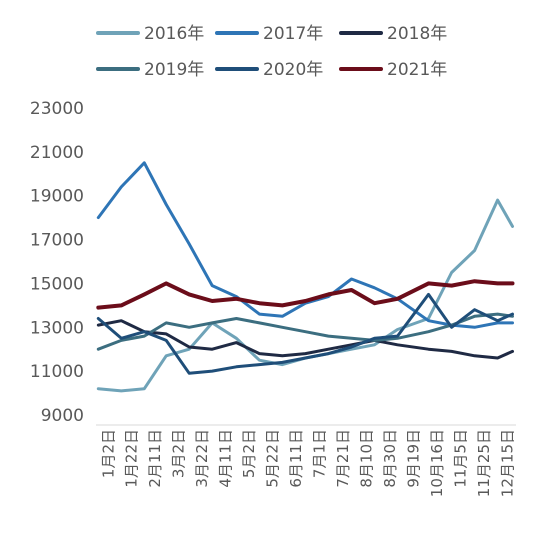  I want to click on legend-label: 2017年, so click(293, 34).